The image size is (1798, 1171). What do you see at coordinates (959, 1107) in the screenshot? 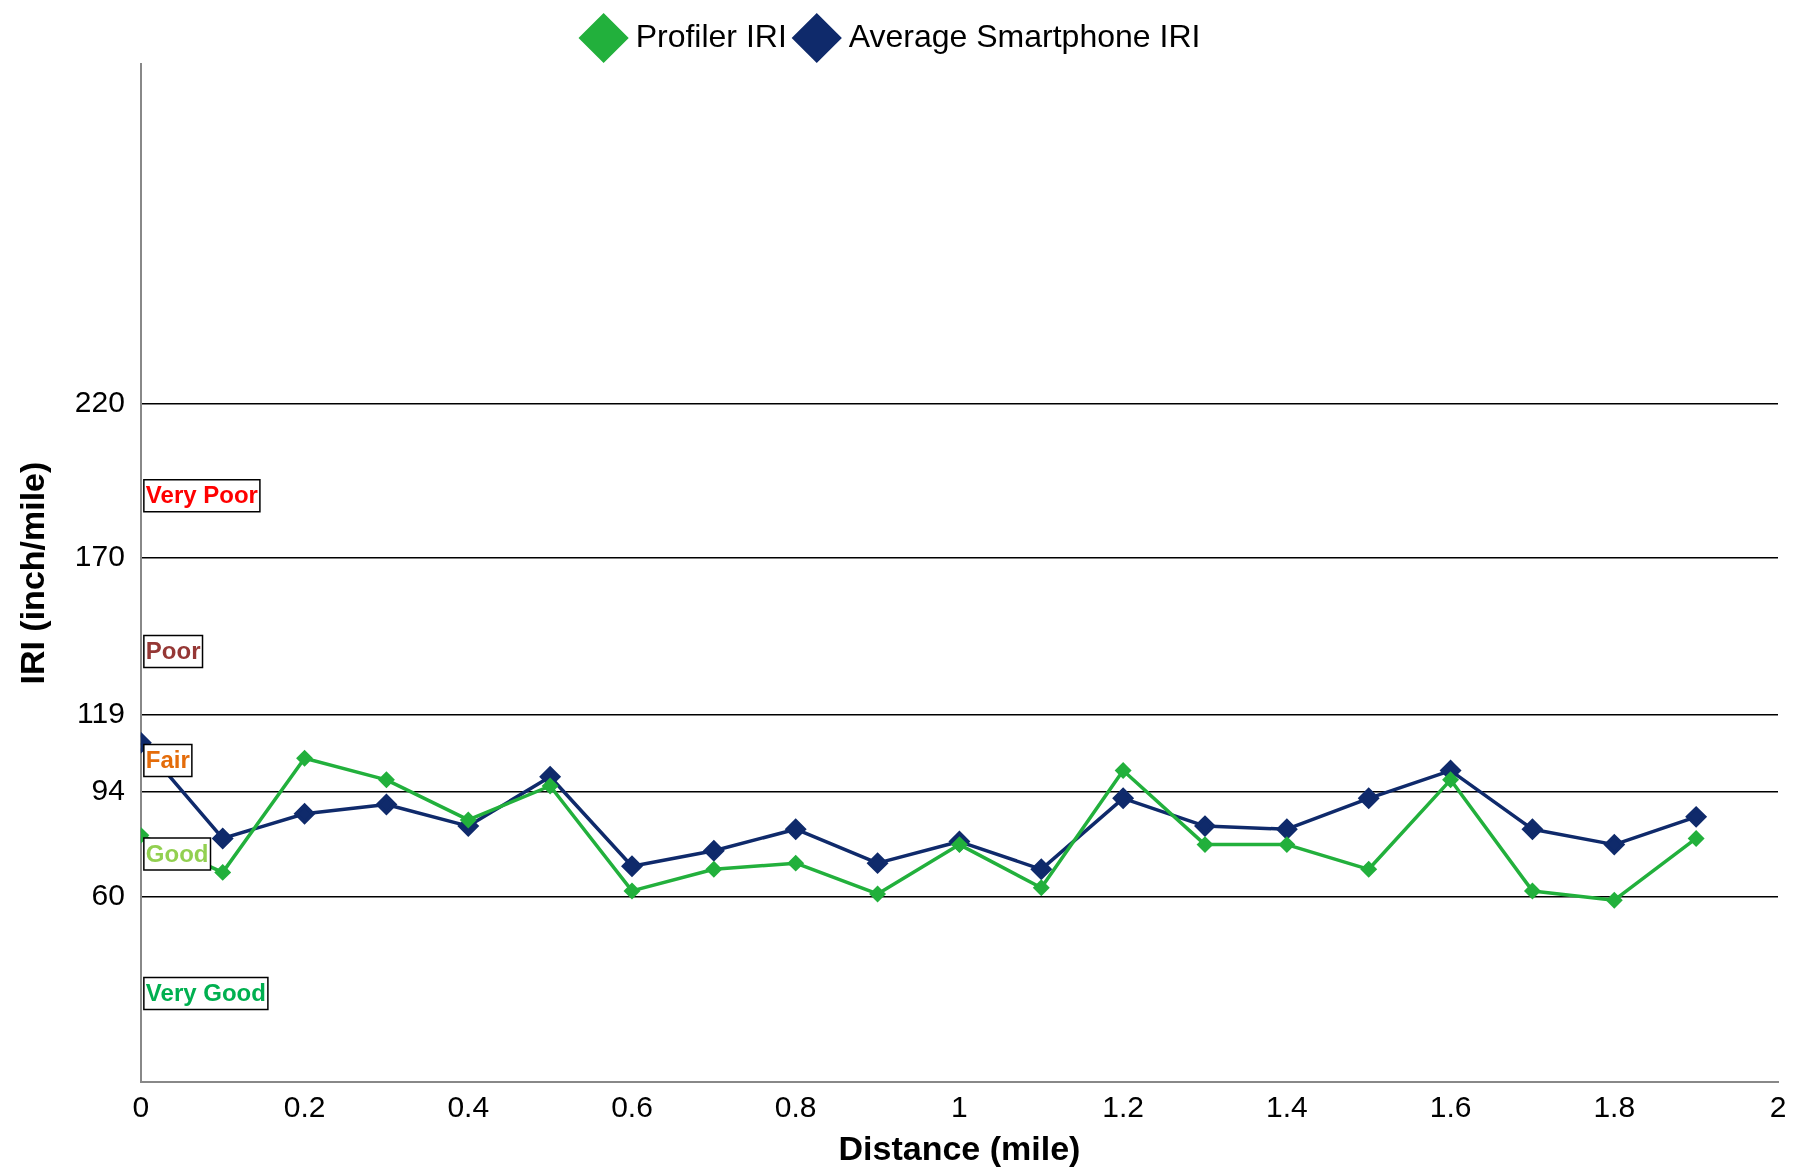
I see `x-tick-label: 1` at bounding box center [959, 1107].